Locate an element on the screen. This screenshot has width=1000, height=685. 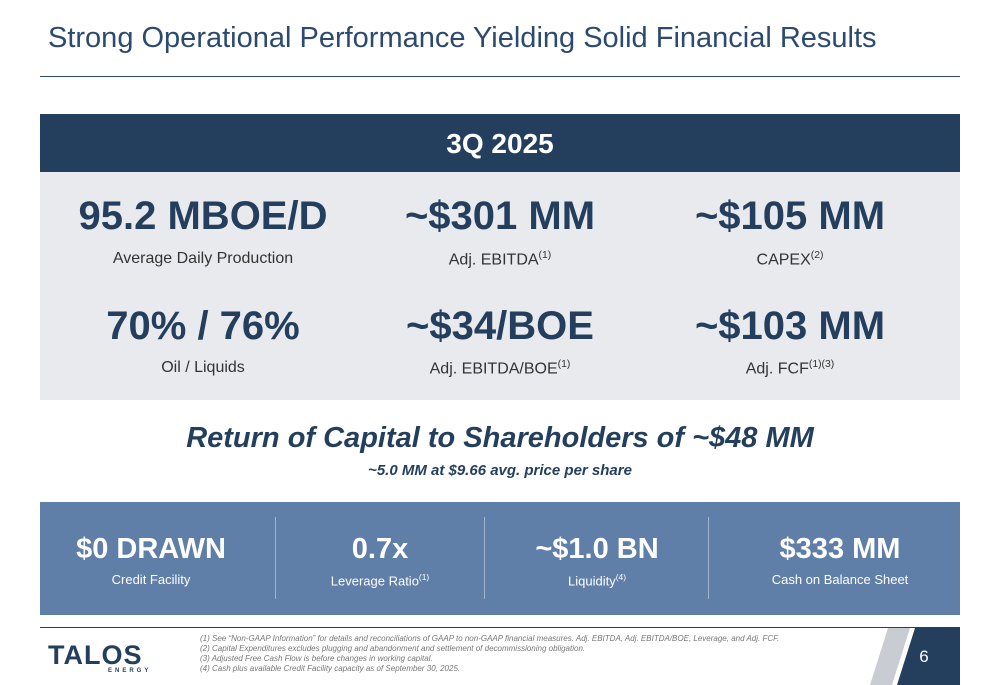
balance-value: $0 DRAWN is located at coordinates (151, 549).